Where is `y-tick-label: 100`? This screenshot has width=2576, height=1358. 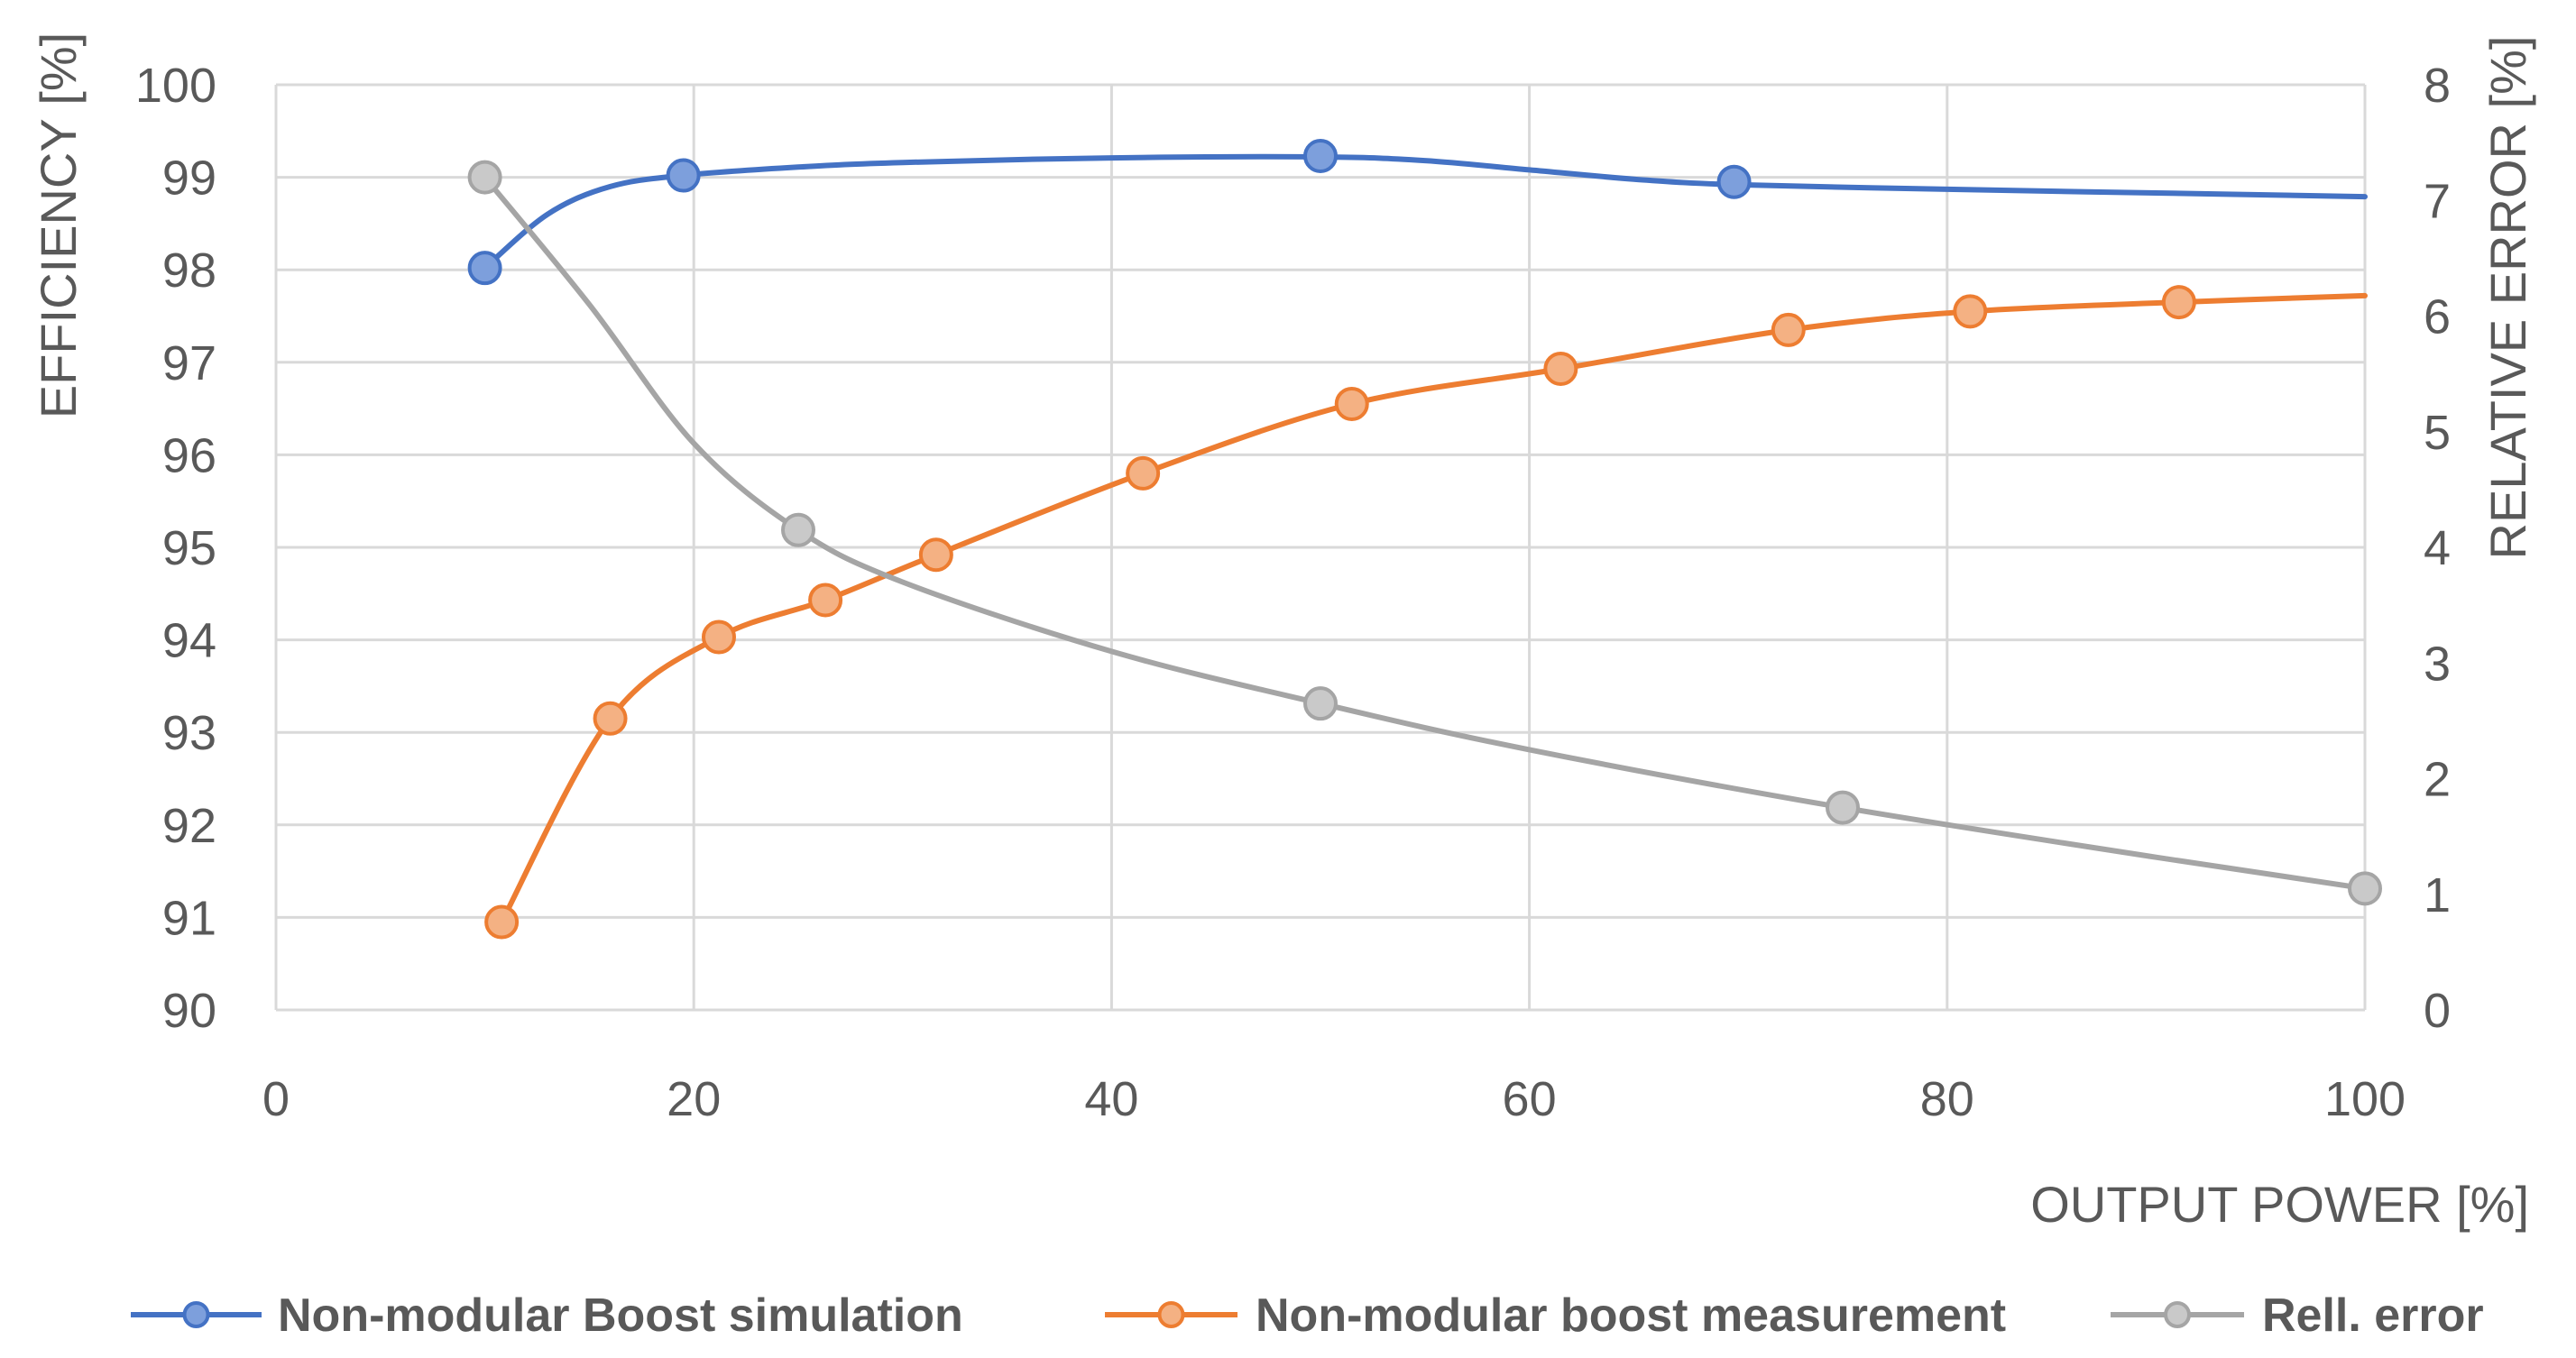
y-tick-label: 100 is located at coordinates (175, 86).